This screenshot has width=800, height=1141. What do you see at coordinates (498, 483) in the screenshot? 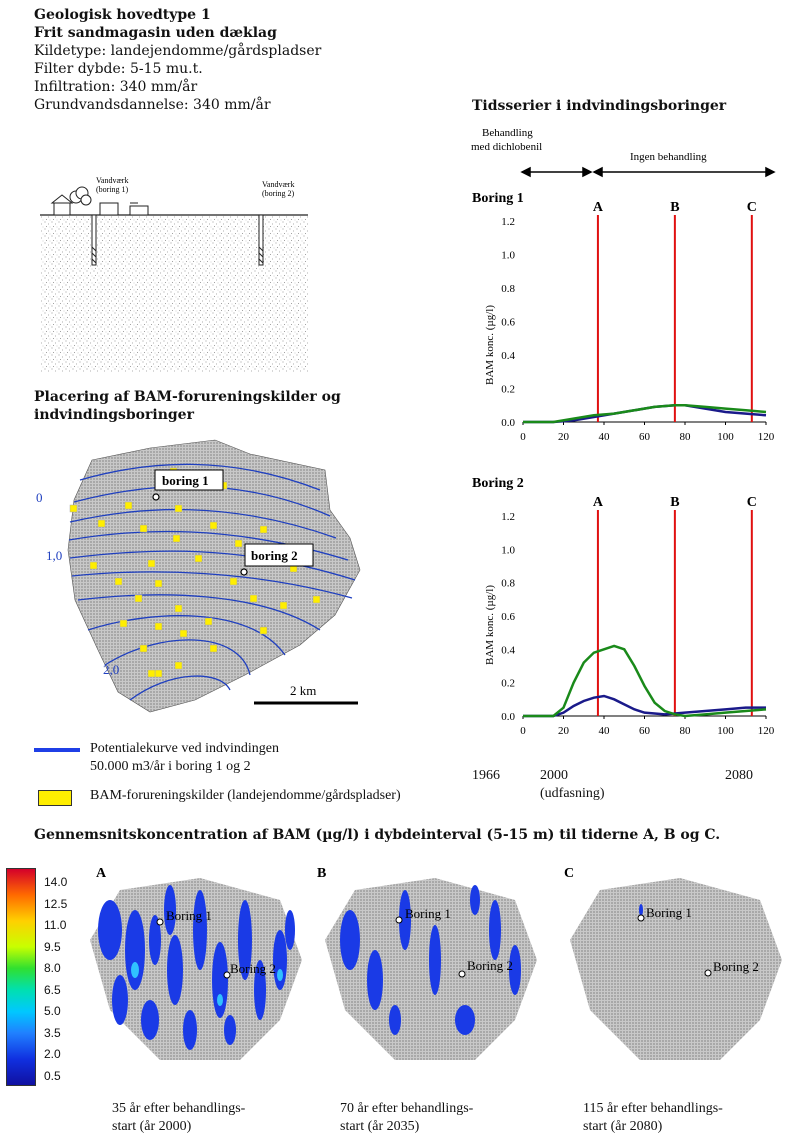
I see `chart-2-title: Boring 2` at bounding box center [498, 483].